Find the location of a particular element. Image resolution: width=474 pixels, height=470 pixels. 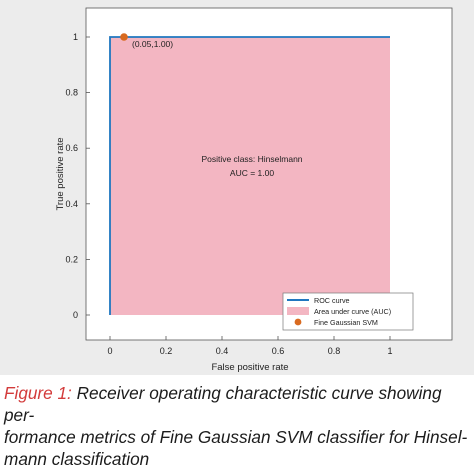

legend-roc-label: ROC curve is located at coordinates (332, 300).